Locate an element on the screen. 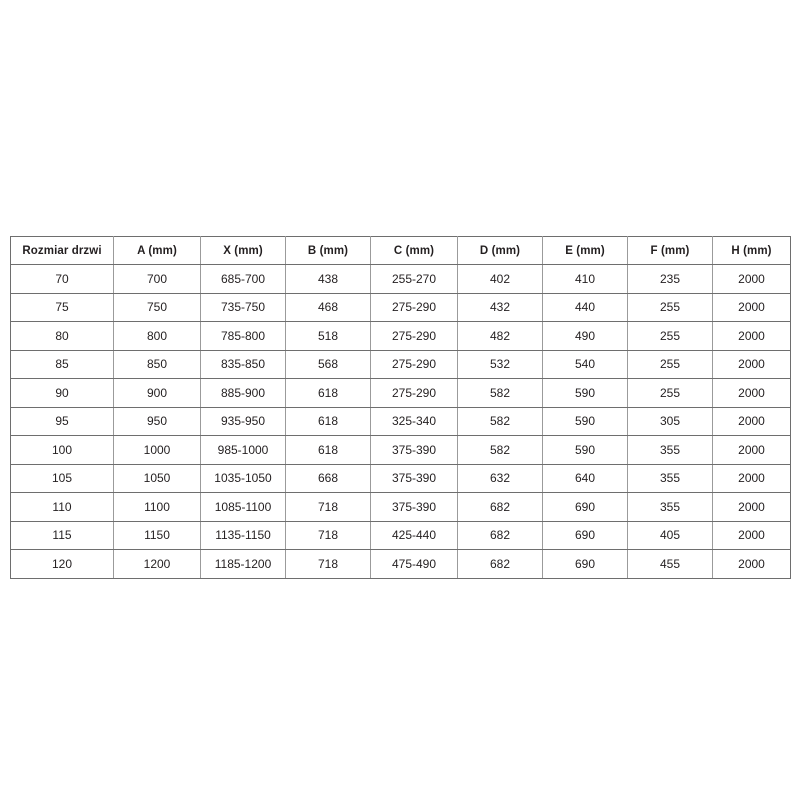  cell-e: 490 is located at coordinates (585, 336).